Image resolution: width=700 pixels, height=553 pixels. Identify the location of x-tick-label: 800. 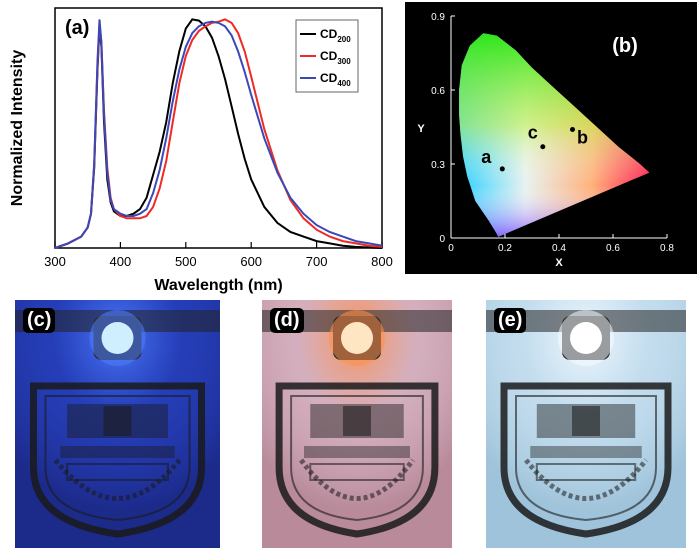
(382, 261).